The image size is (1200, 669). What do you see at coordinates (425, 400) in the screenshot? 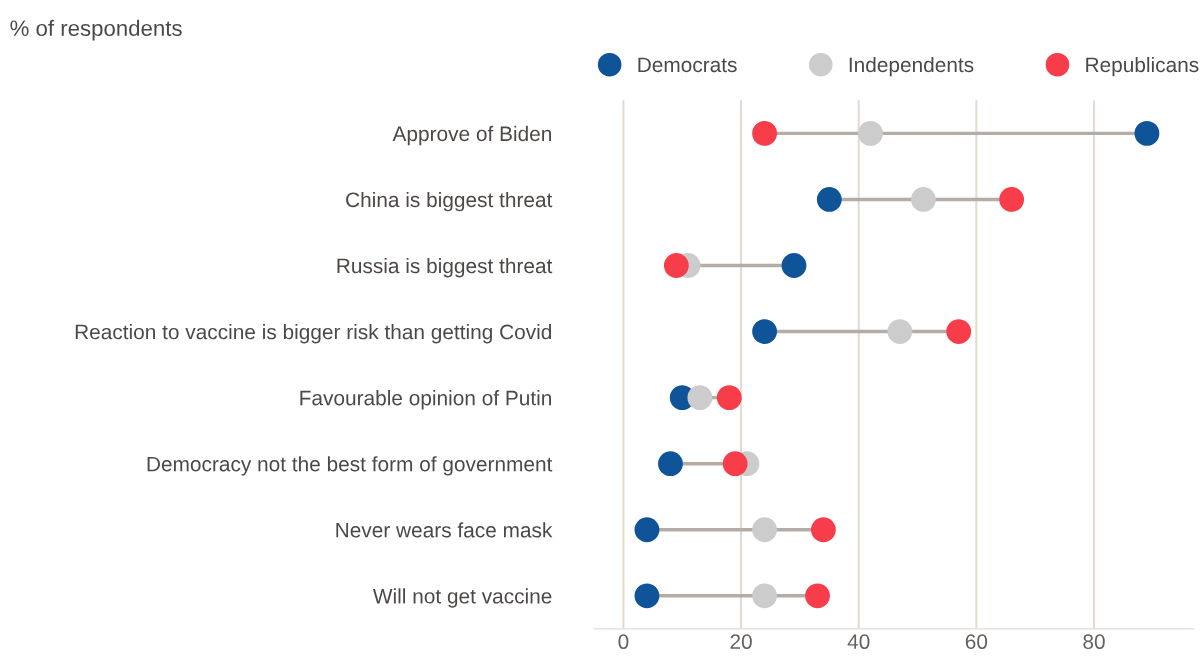
I see `y-tick-label: Favourable opinion of Putin` at bounding box center [425, 400].